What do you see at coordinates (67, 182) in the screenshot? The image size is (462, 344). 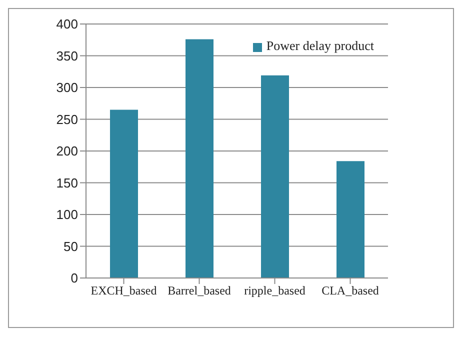 I see `y-tick-label: 150` at bounding box center [67, 182].